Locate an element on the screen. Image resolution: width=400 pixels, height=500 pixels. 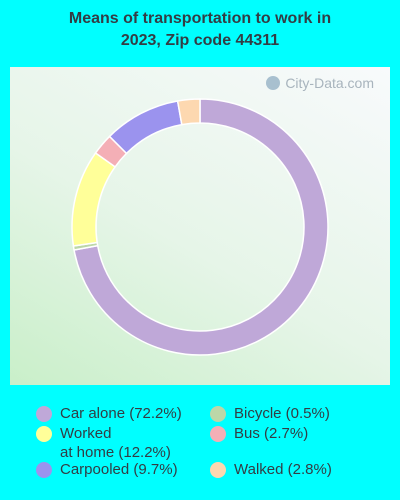
legend-label-line1-3: Bicycle (0.5%) is located at coordinates (282, 413).